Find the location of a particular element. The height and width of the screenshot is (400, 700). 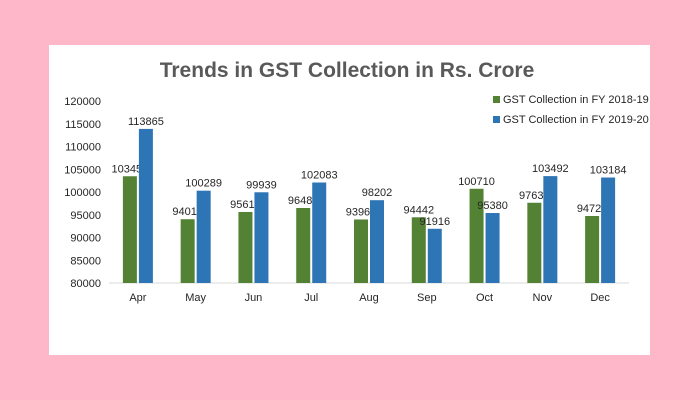

x-tick-label: Jul is located at coordinates (311, 298).